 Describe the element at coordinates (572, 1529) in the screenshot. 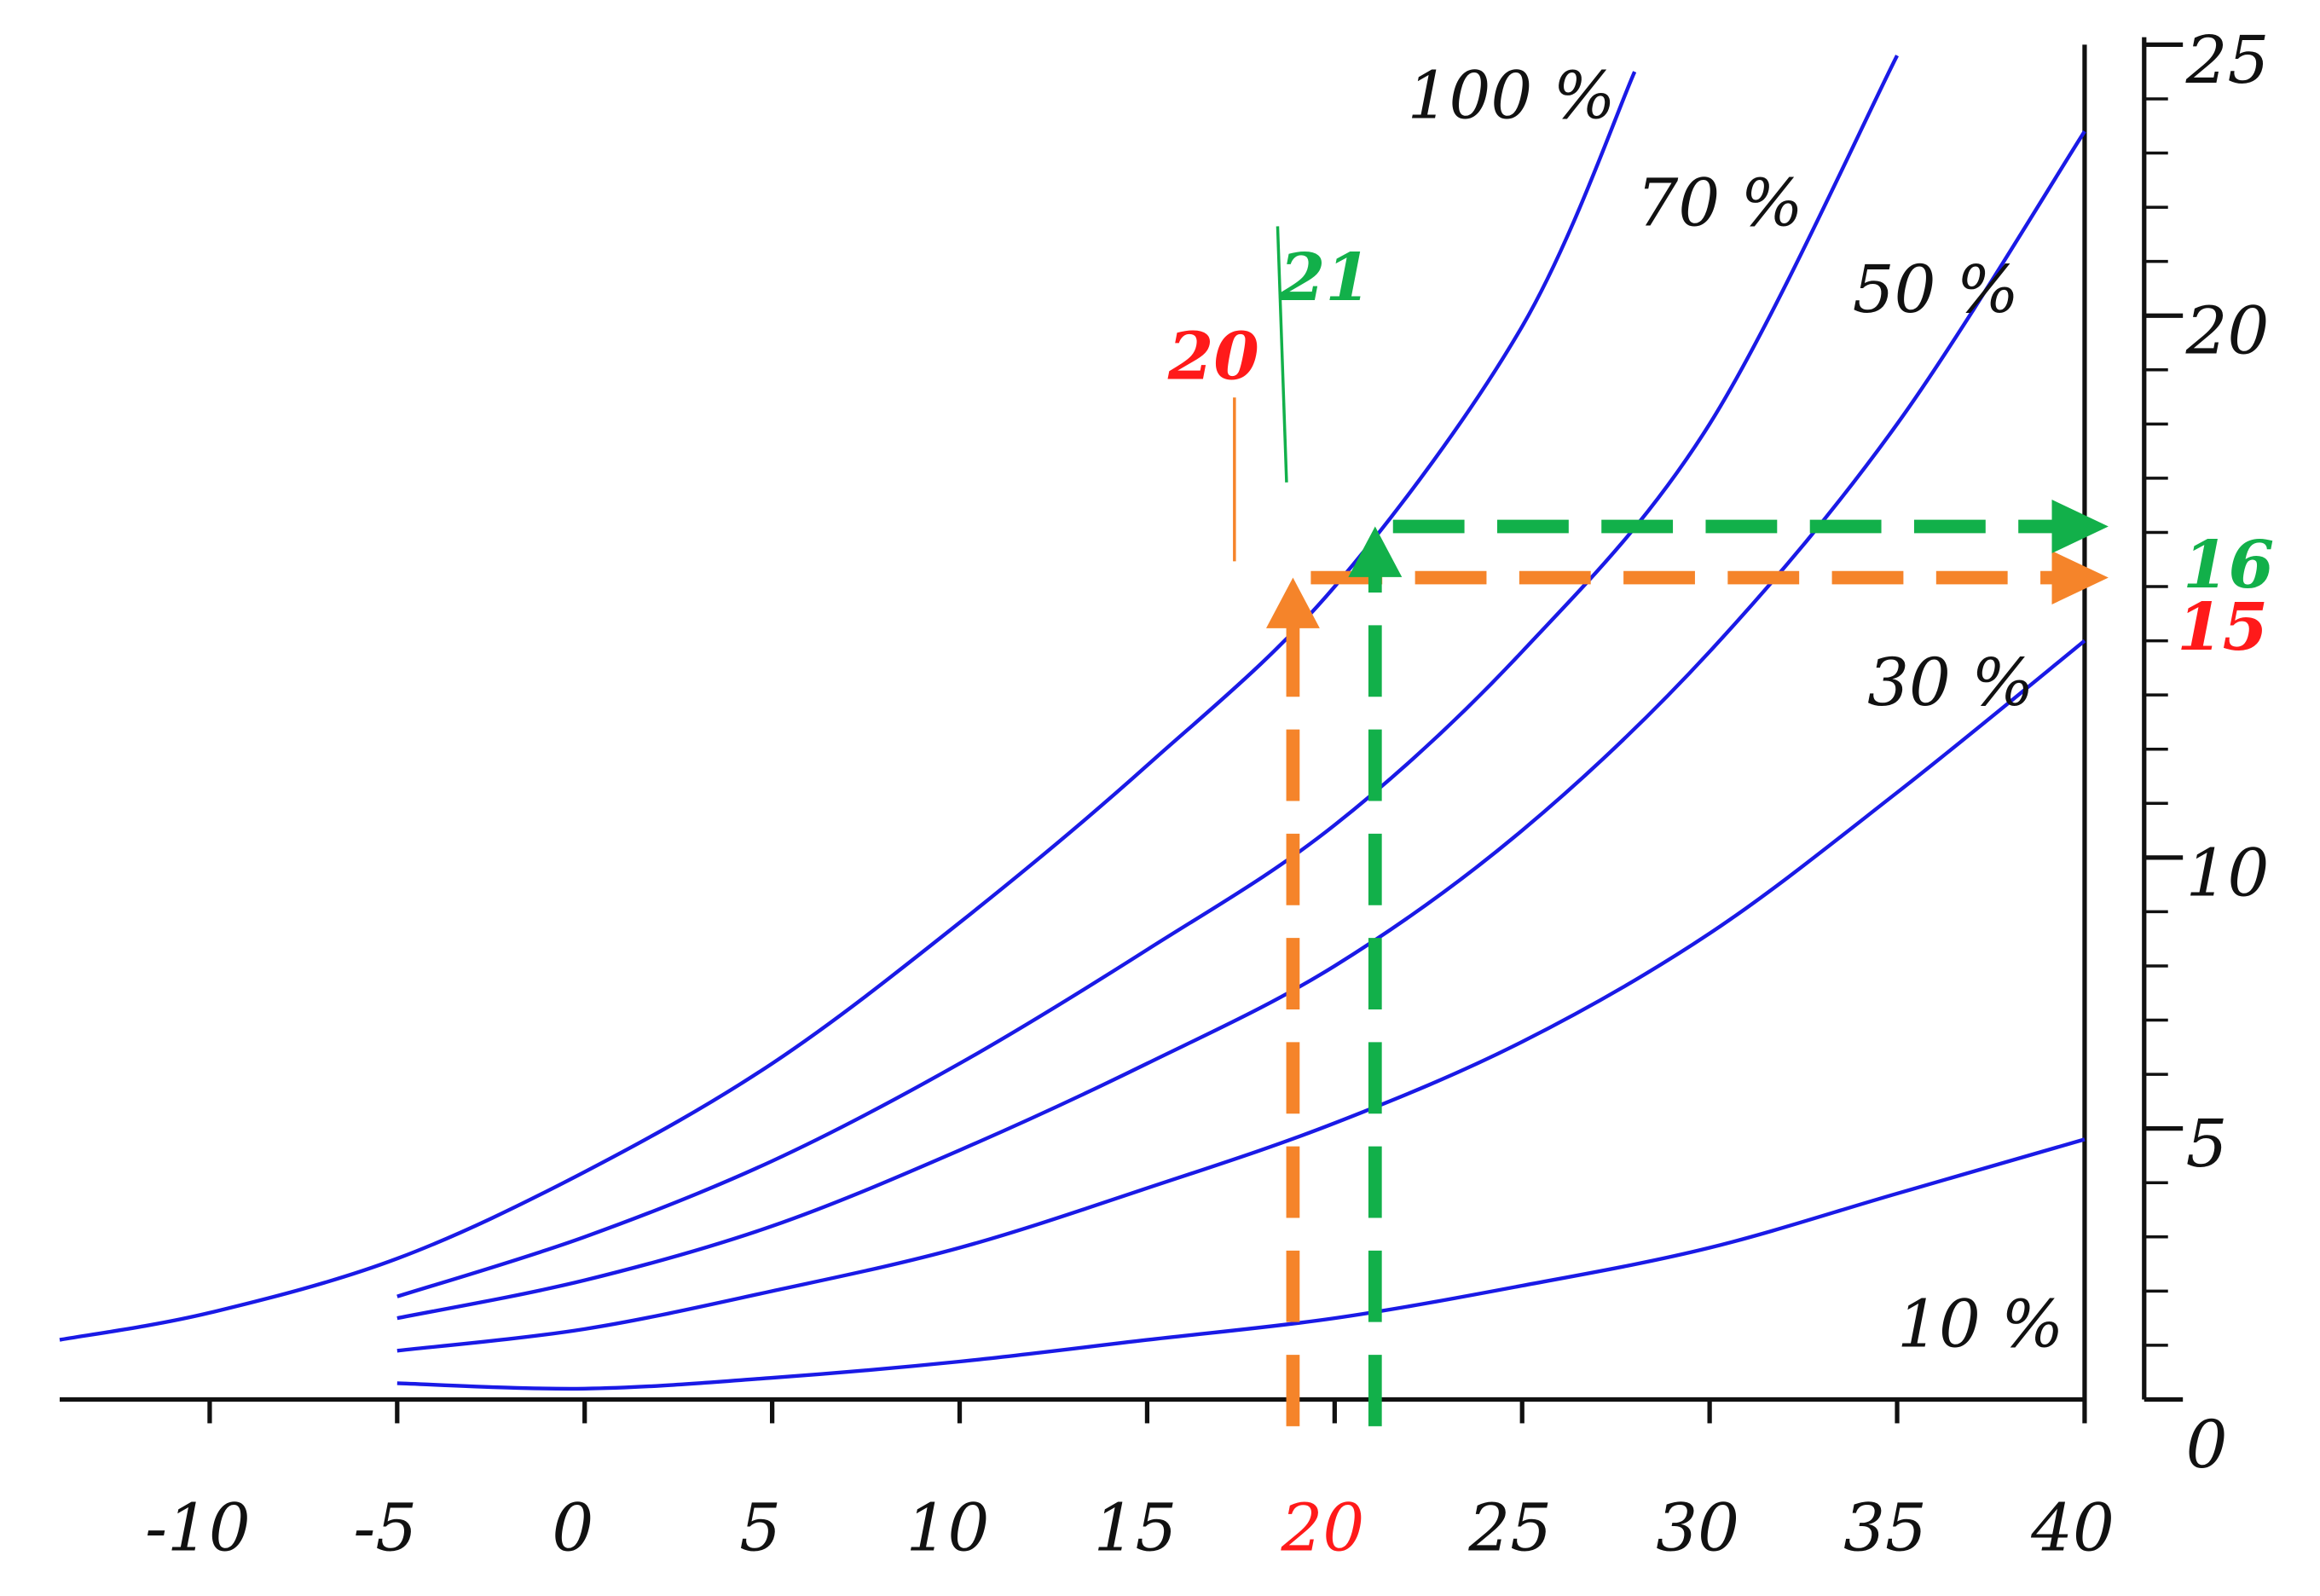

I see `x-tick-label: 0` at that location.